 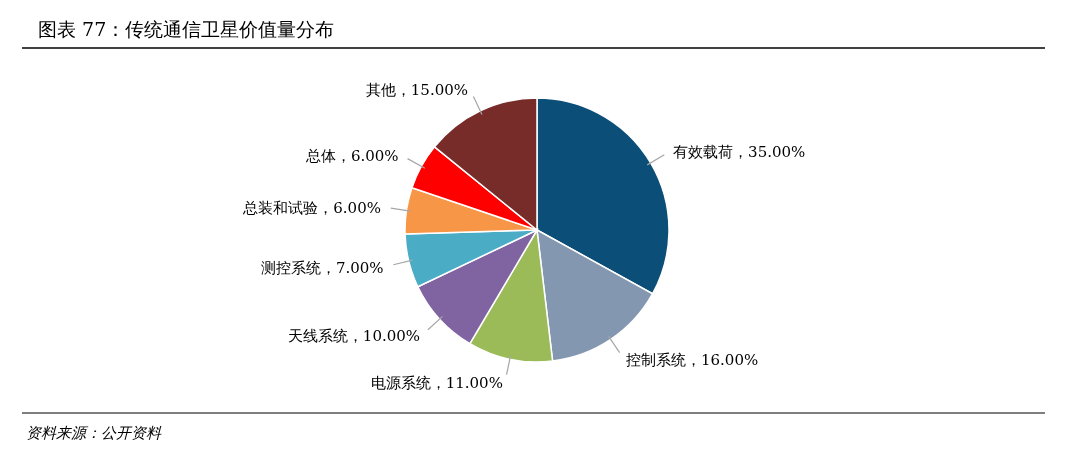 I want to click on title: 图表 77：传统通信卫星价值量分布, so click(x=186, y=29).